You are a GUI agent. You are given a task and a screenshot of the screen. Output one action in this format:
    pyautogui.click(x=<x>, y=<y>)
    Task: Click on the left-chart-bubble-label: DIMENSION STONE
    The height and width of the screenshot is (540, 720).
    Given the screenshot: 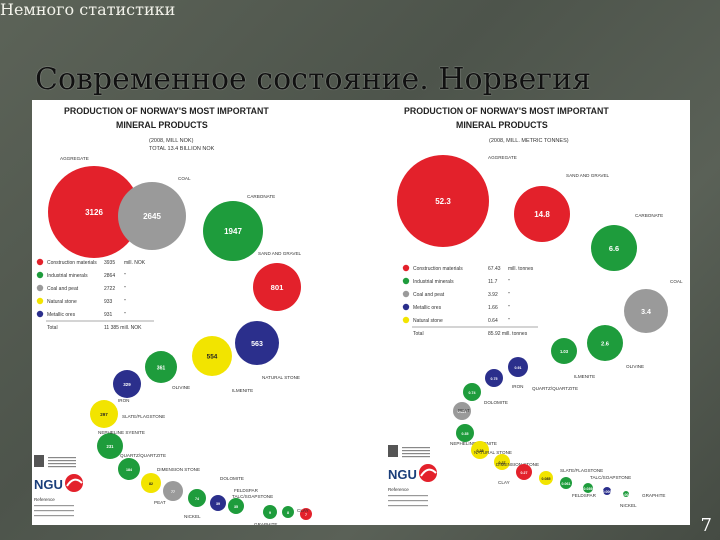 What is the action you would take?
    pyautogui.click(x=178, y=469)
    